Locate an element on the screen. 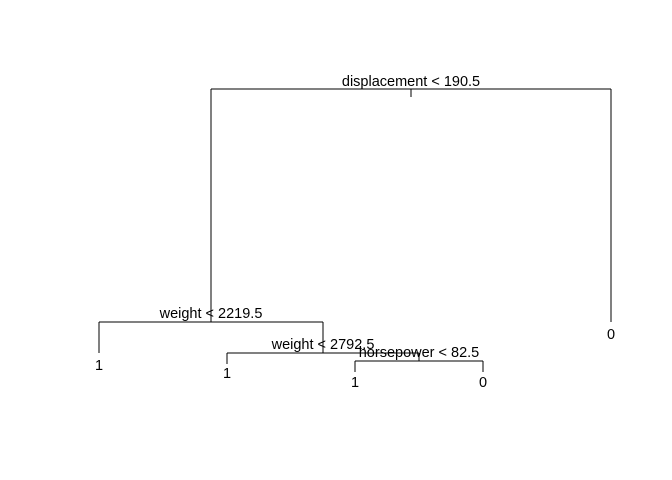  split-label-horsepower: horsepower < 82.5 is located at coordinates (419, 353).